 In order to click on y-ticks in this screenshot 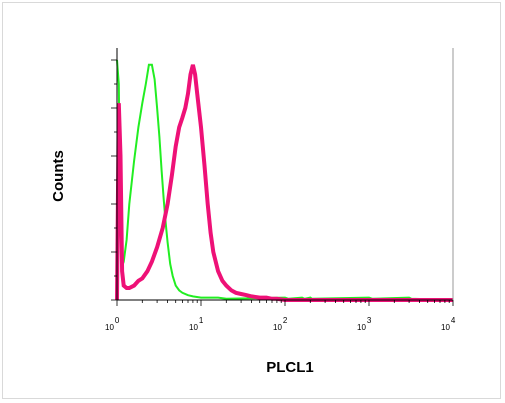, I will do `click(114, 180)`.